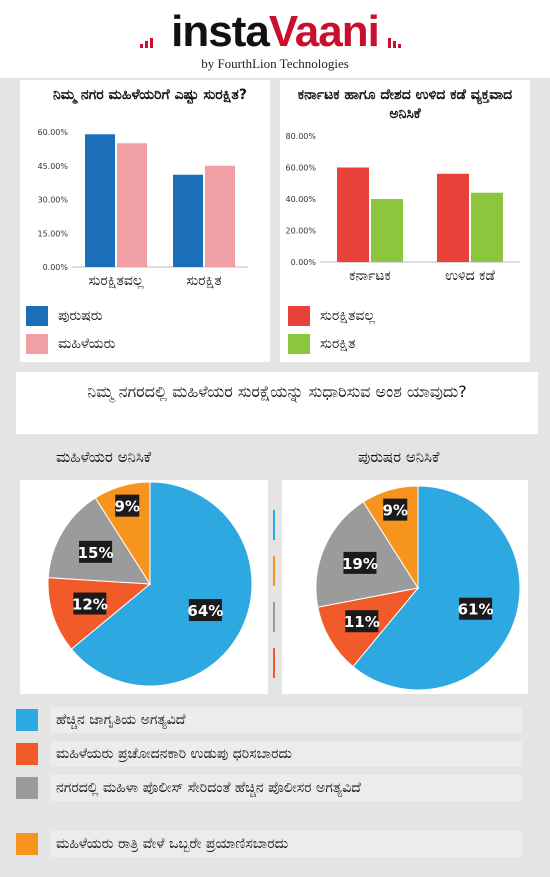  I want to click on legend-item-women: ಮಹಿಳೆಯರು, so click(71, 344).